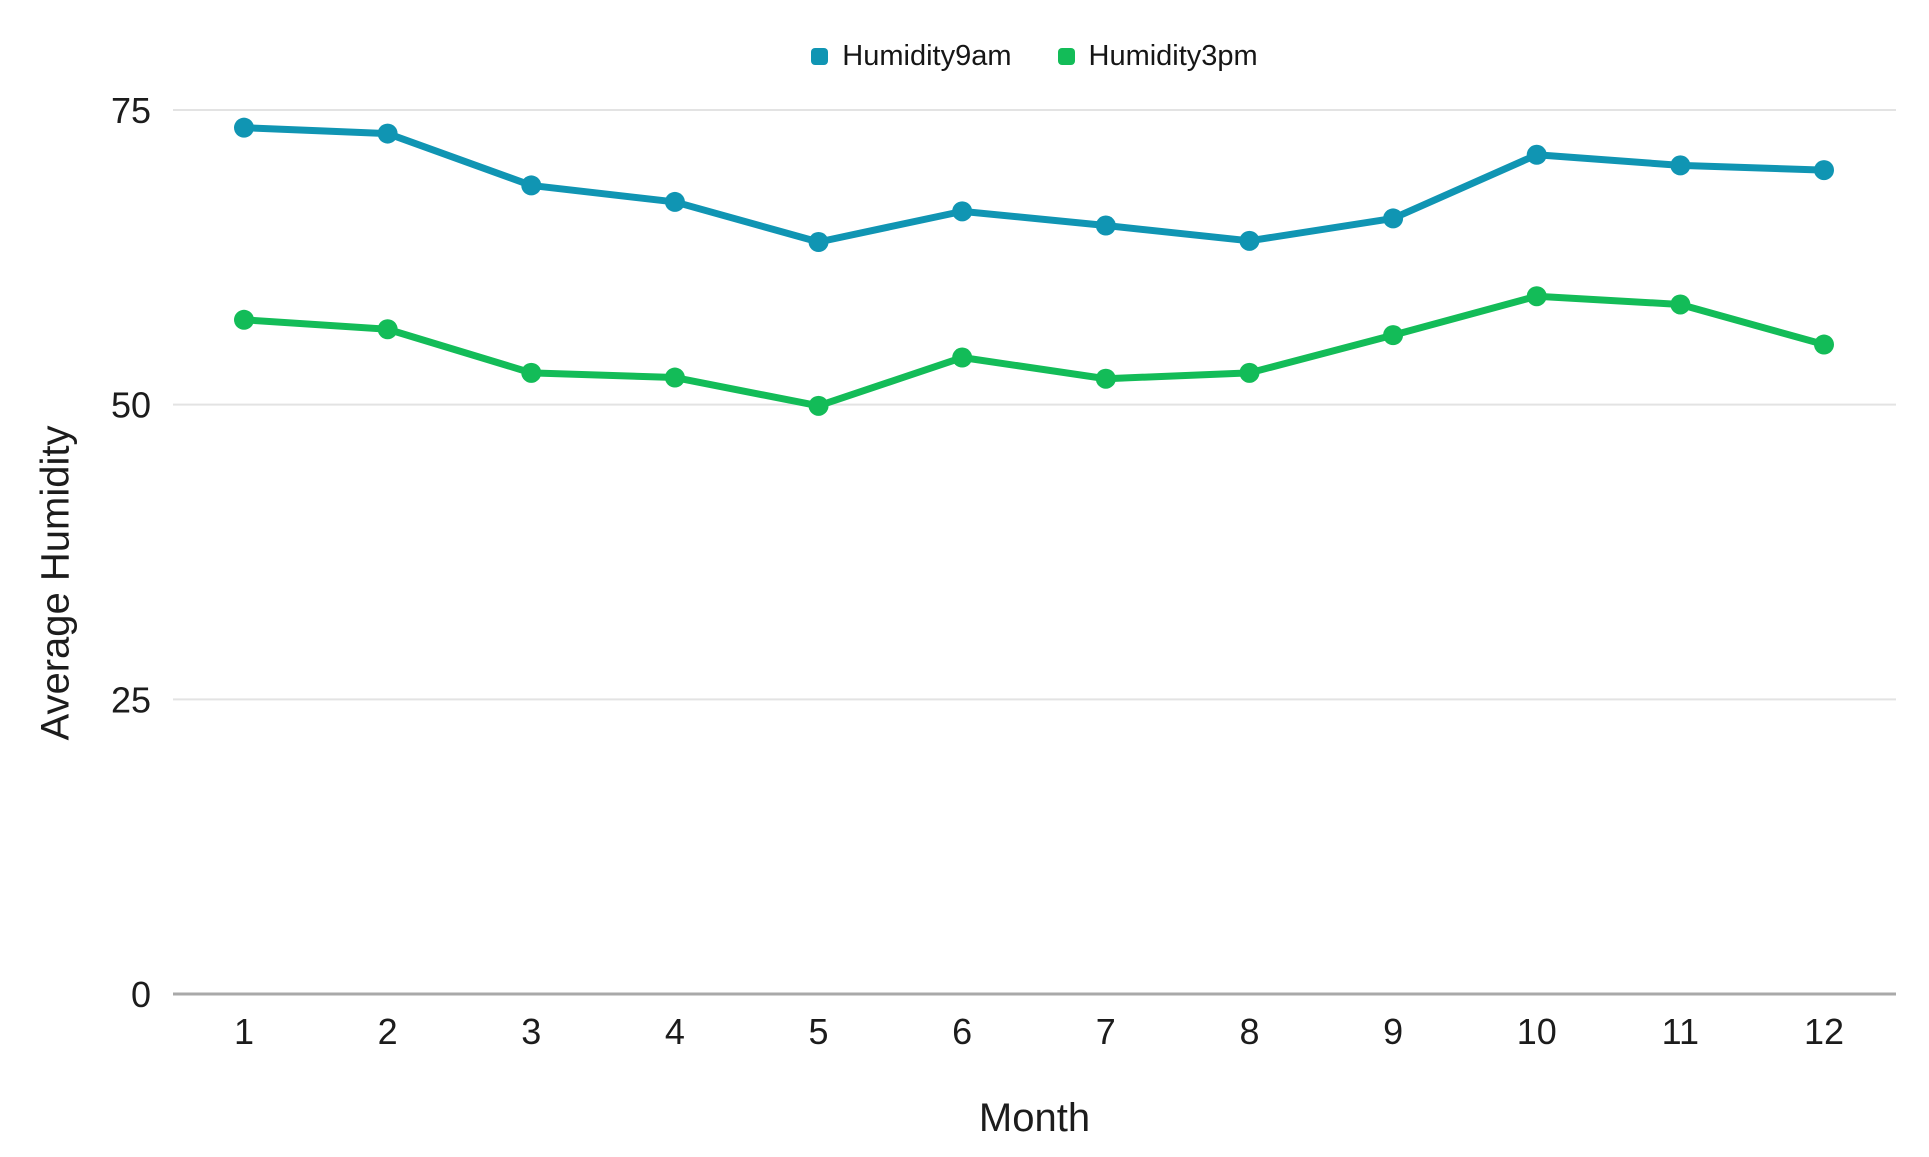 This screenshot has height=1157, width=1929. Describe the element at coordinates (820, 56) in the screenshot. I see `humidity9am-swatch-icon` at that location.